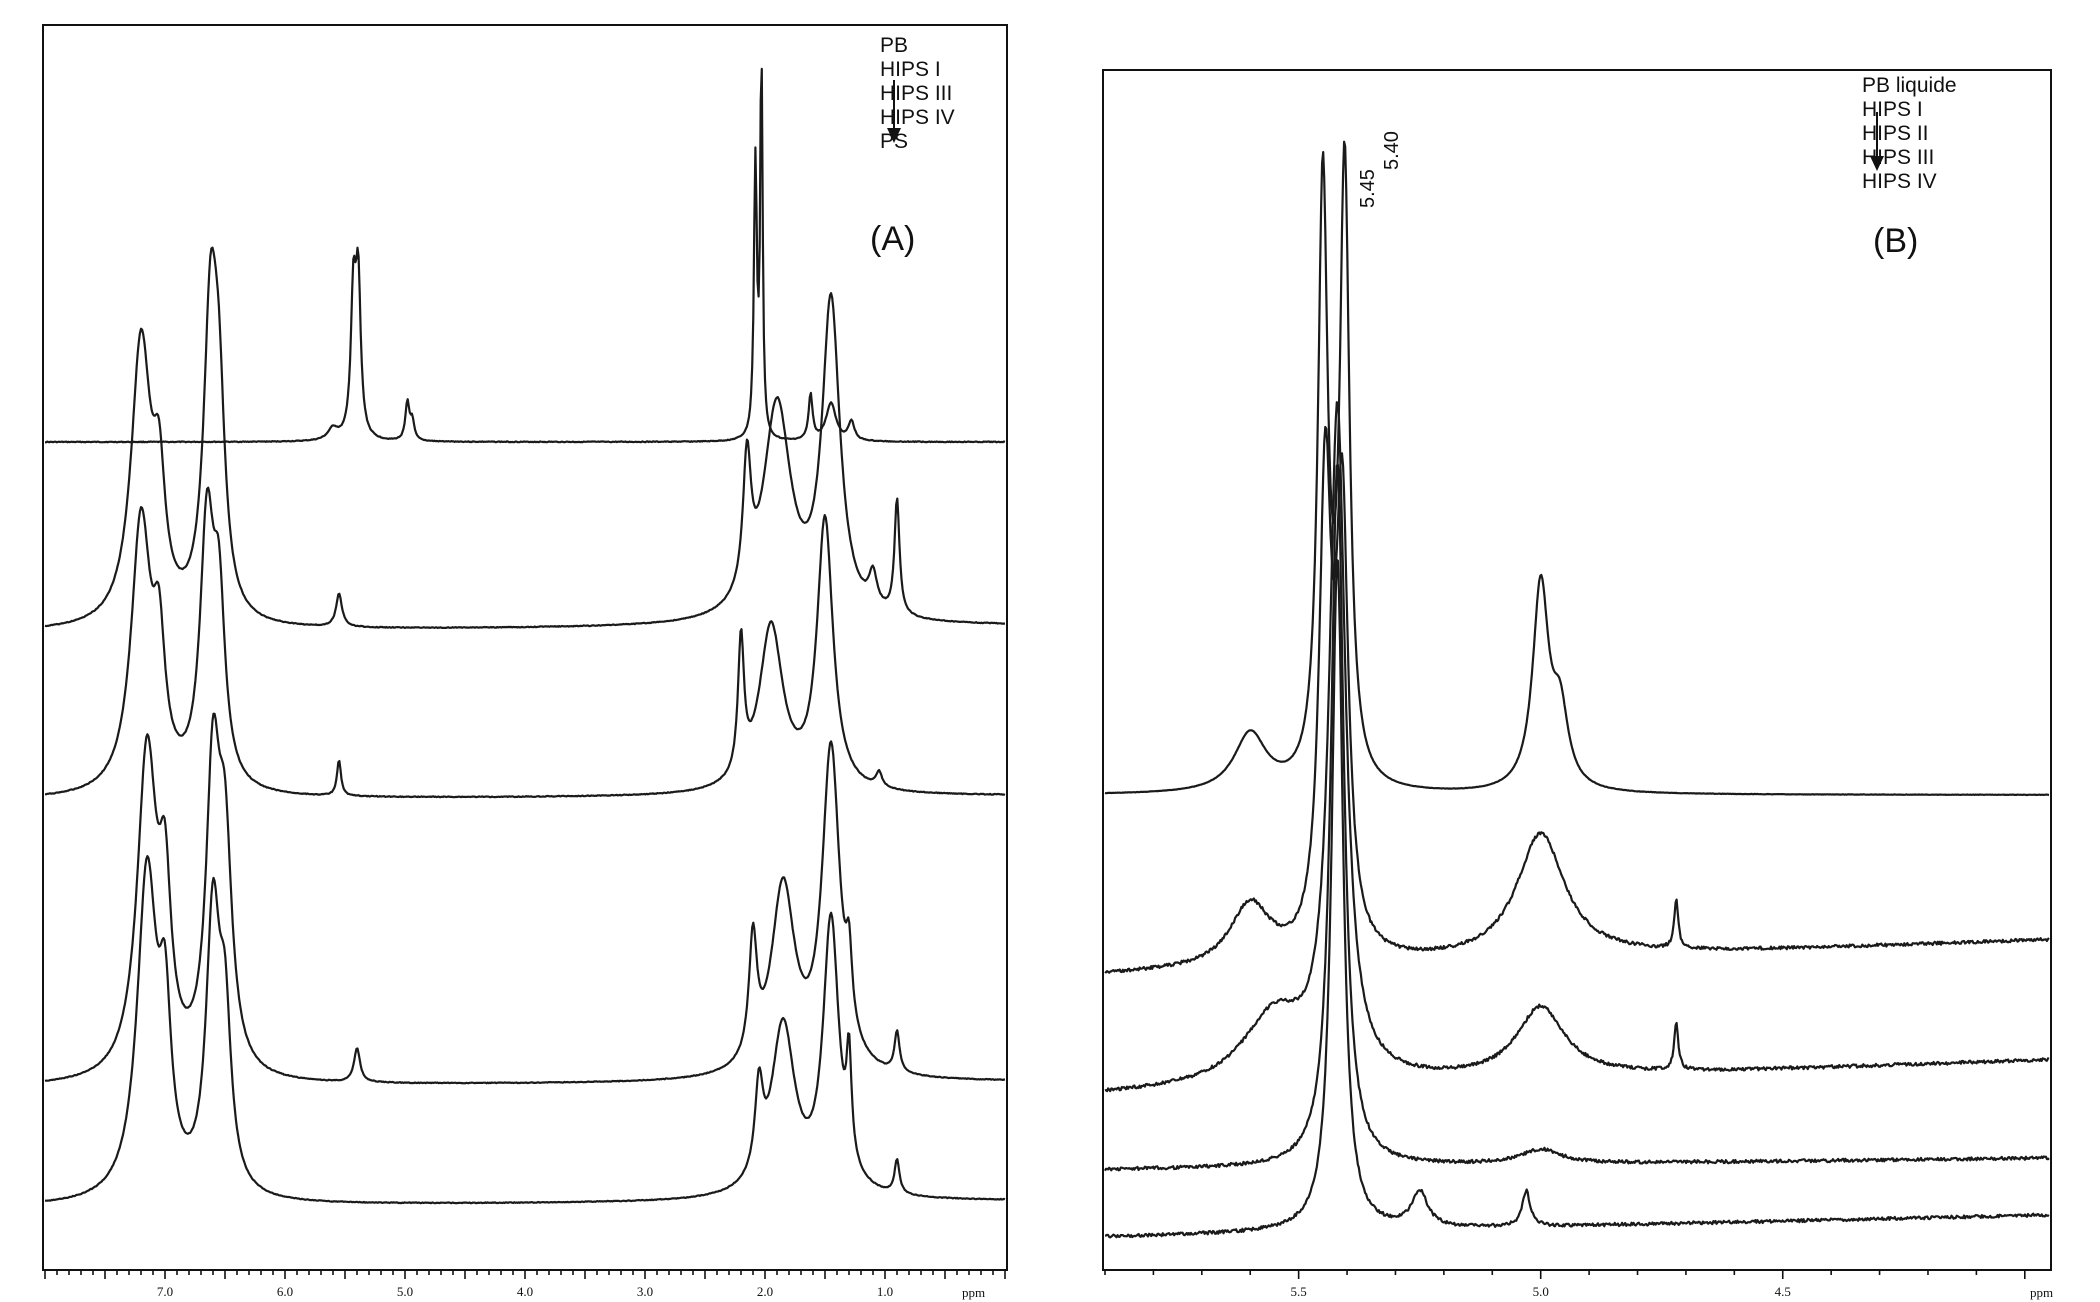  What do you see at coordinates (1909, 85) in the screenshot?
I see `panel-b-legend-entry-pb-liquide: PB liquide` at bounding box center [1909, 85].